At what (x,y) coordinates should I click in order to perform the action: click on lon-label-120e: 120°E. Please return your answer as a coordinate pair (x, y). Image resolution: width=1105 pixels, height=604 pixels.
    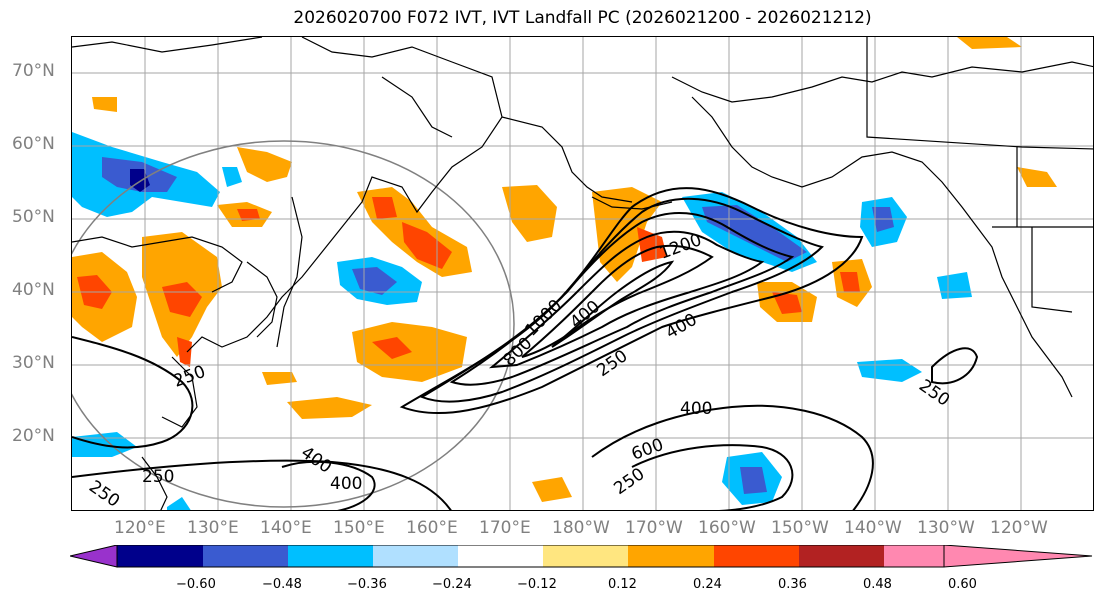
    Looking at the image, I should click on (140, 528).